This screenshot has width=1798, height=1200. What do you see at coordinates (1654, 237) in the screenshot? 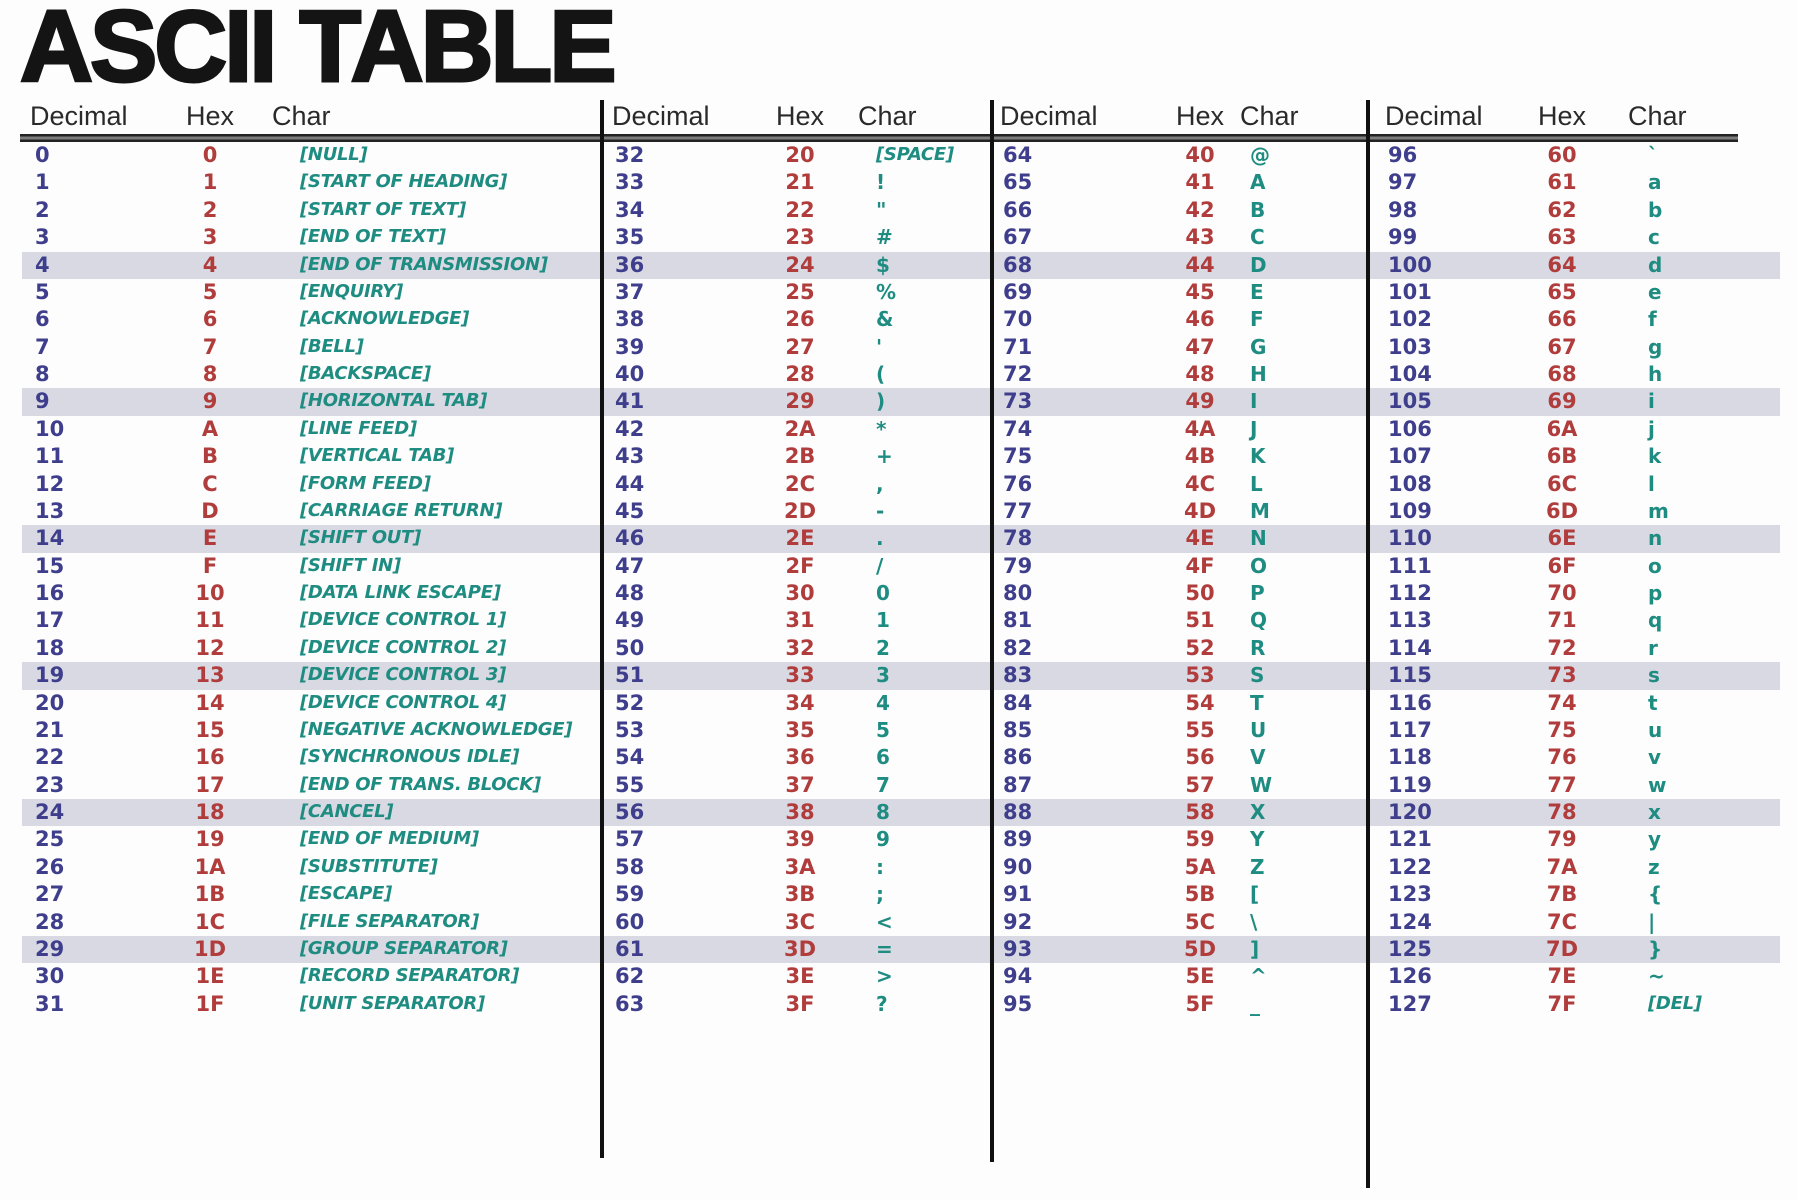
I see `char-value: c` at bounding box center [1654, 237].